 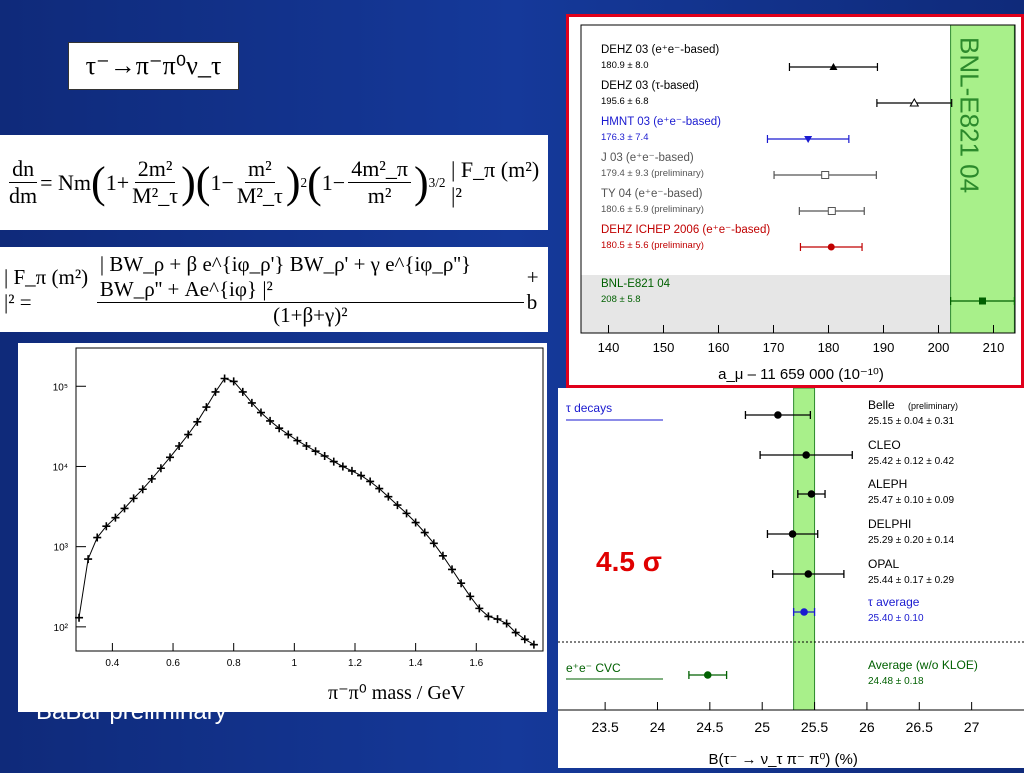 I want to click on br-section-tau: τ decays, so click(x=589, y=408).